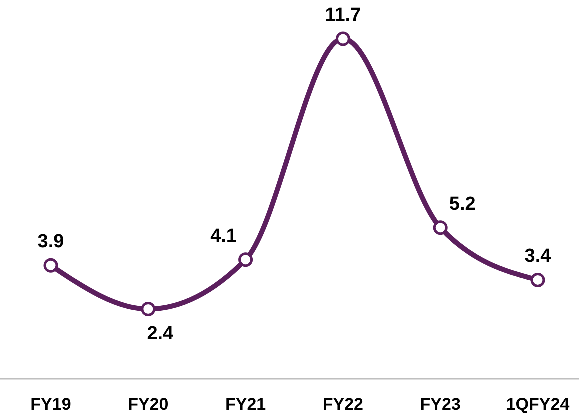 The width and height of the screenshot is (579, 419). What do you see at coordinates (245, 404) in the screenshot?
I see `x-tick-label: FY21` at bounding box center [245, 404].